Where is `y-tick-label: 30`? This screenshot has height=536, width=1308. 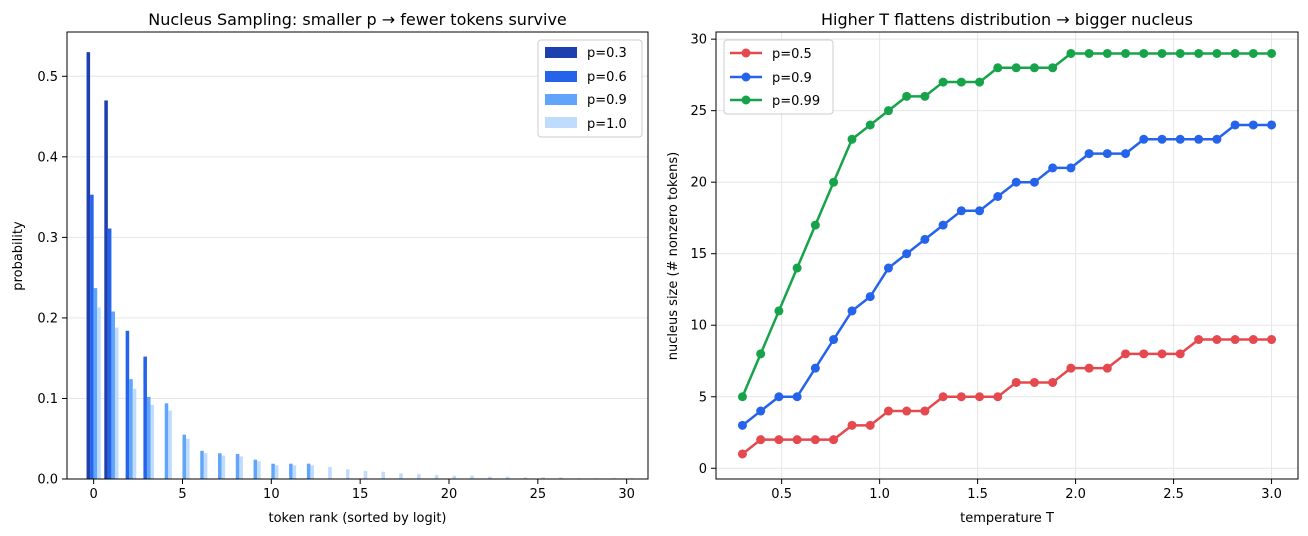 y-tick-label: 30 is located at coordinates (698, 40).